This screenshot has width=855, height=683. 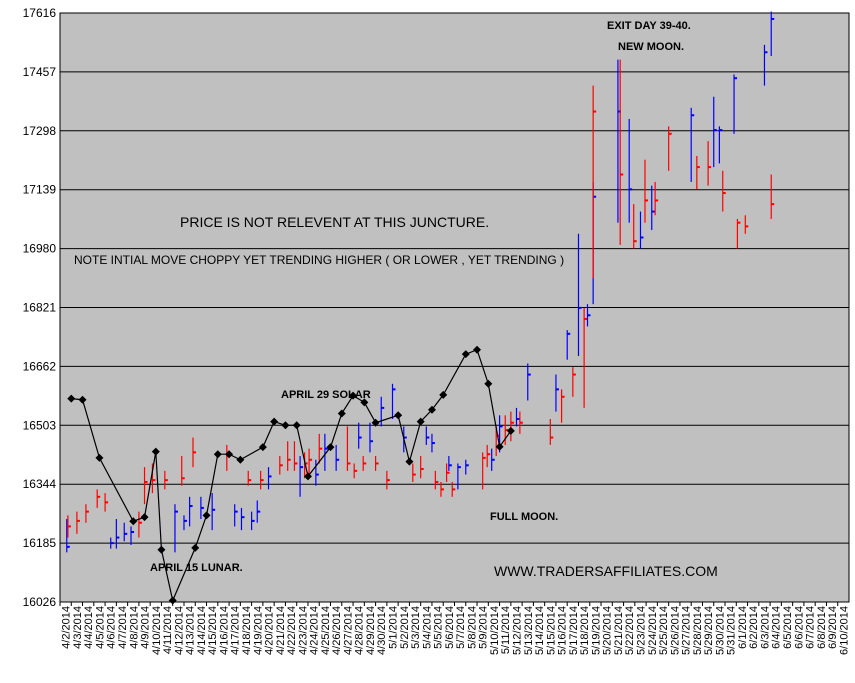 What do you see at coordinates (472, 627) in the screenshot?
I see `x-tick-label: 5/8/2014` at bounding box center [472, 627].